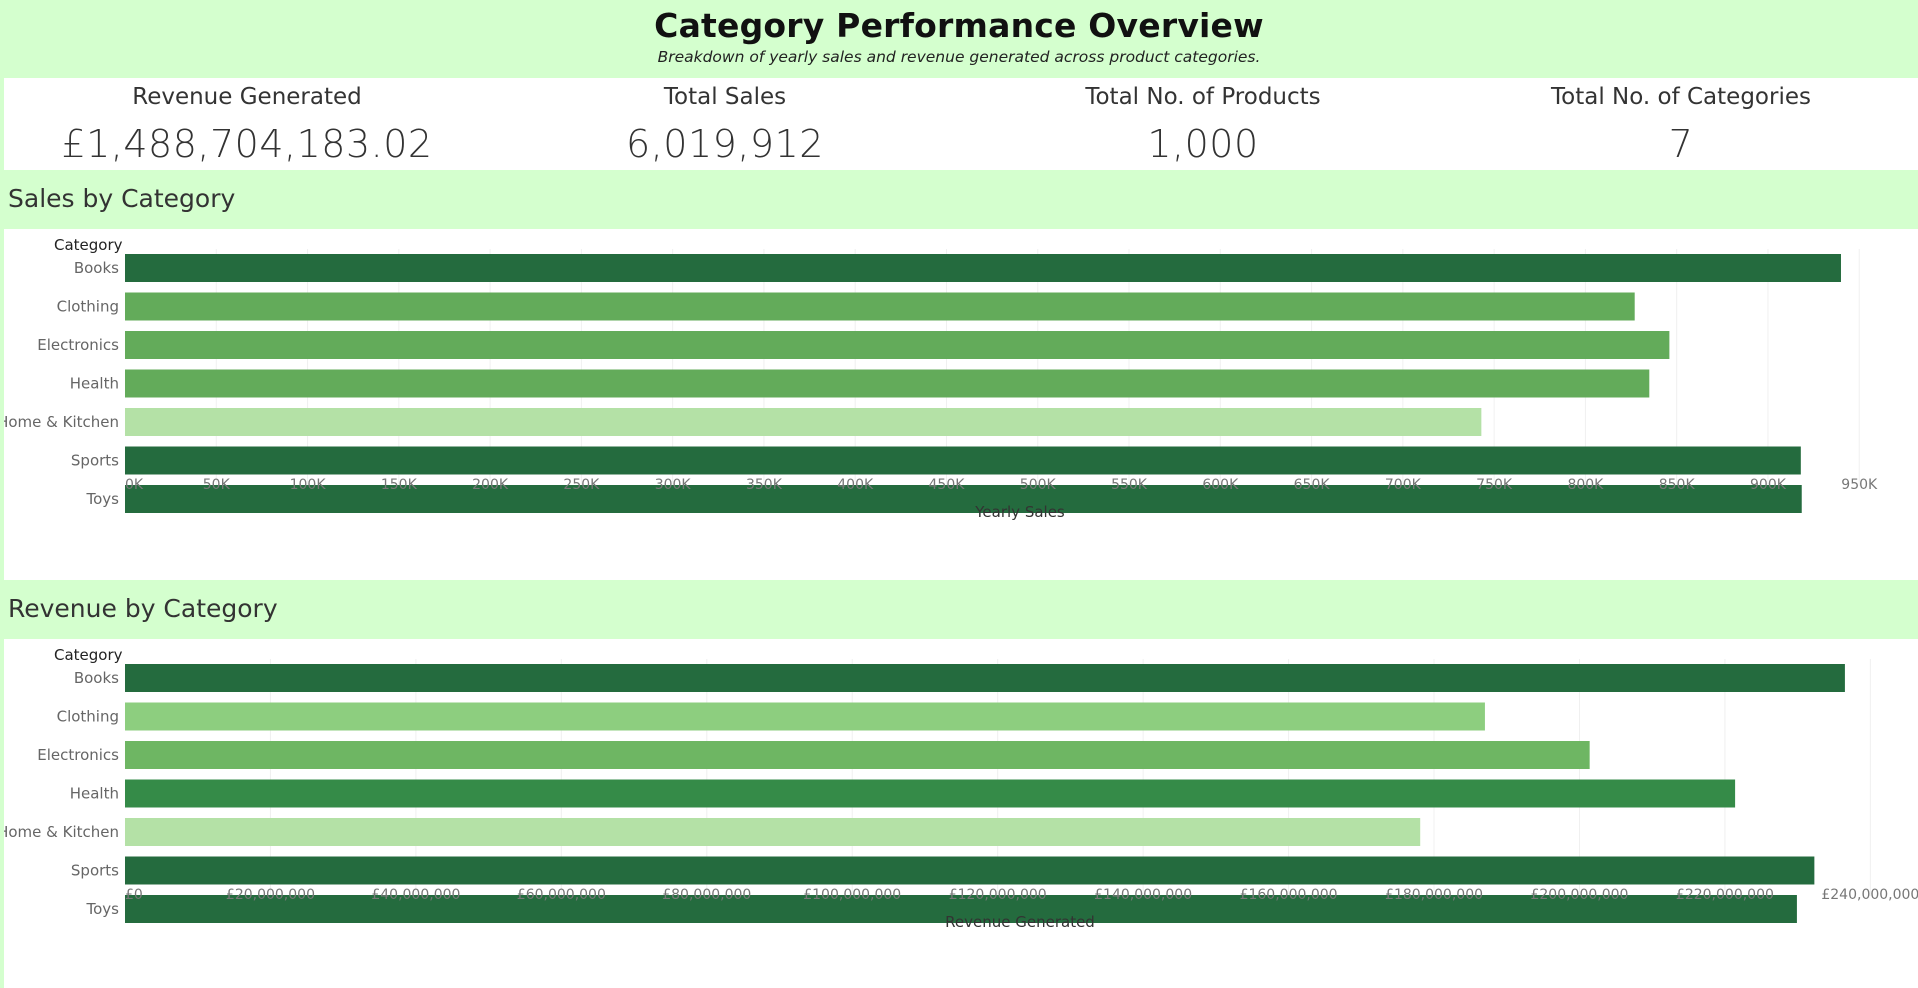  What do you see at coordinates (725, 97) in the screenshot?
I see `kpi-label: Total Sales` at bounding box center [725, 97].